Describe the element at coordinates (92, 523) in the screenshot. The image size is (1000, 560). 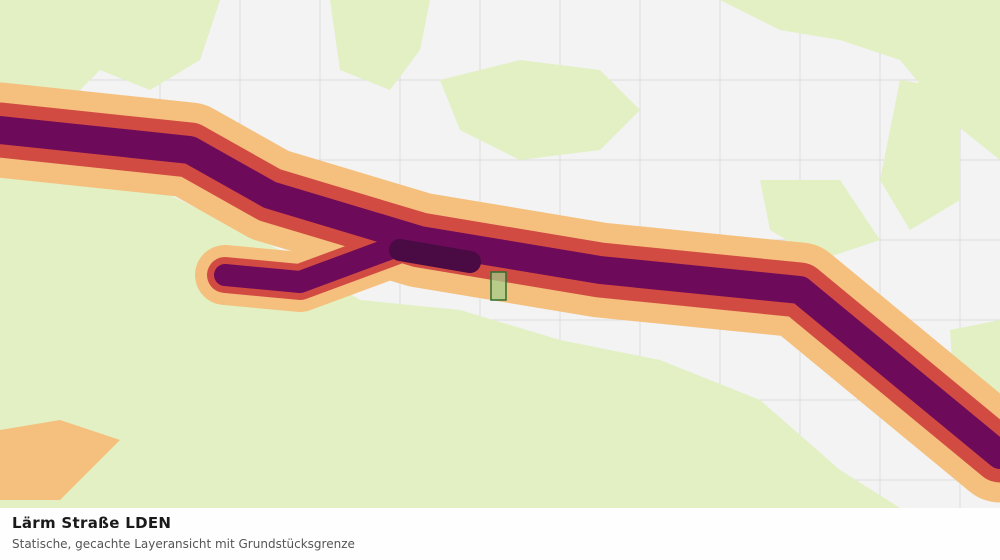
I see `map-title: Lärm Straße LDEN` at that location.